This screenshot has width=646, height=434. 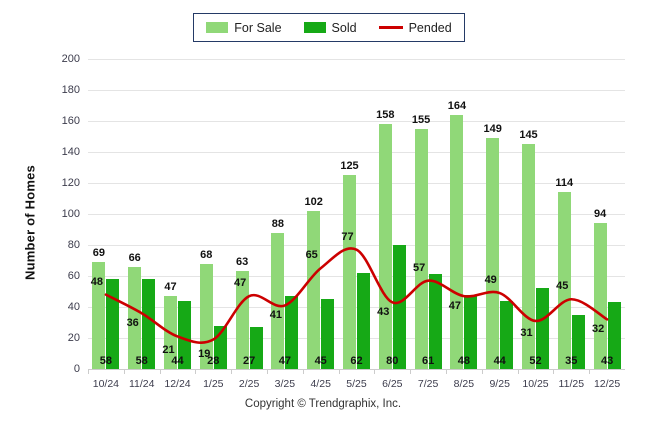 I want to click on value-label-pended: 41, so click(x=276, y=315).